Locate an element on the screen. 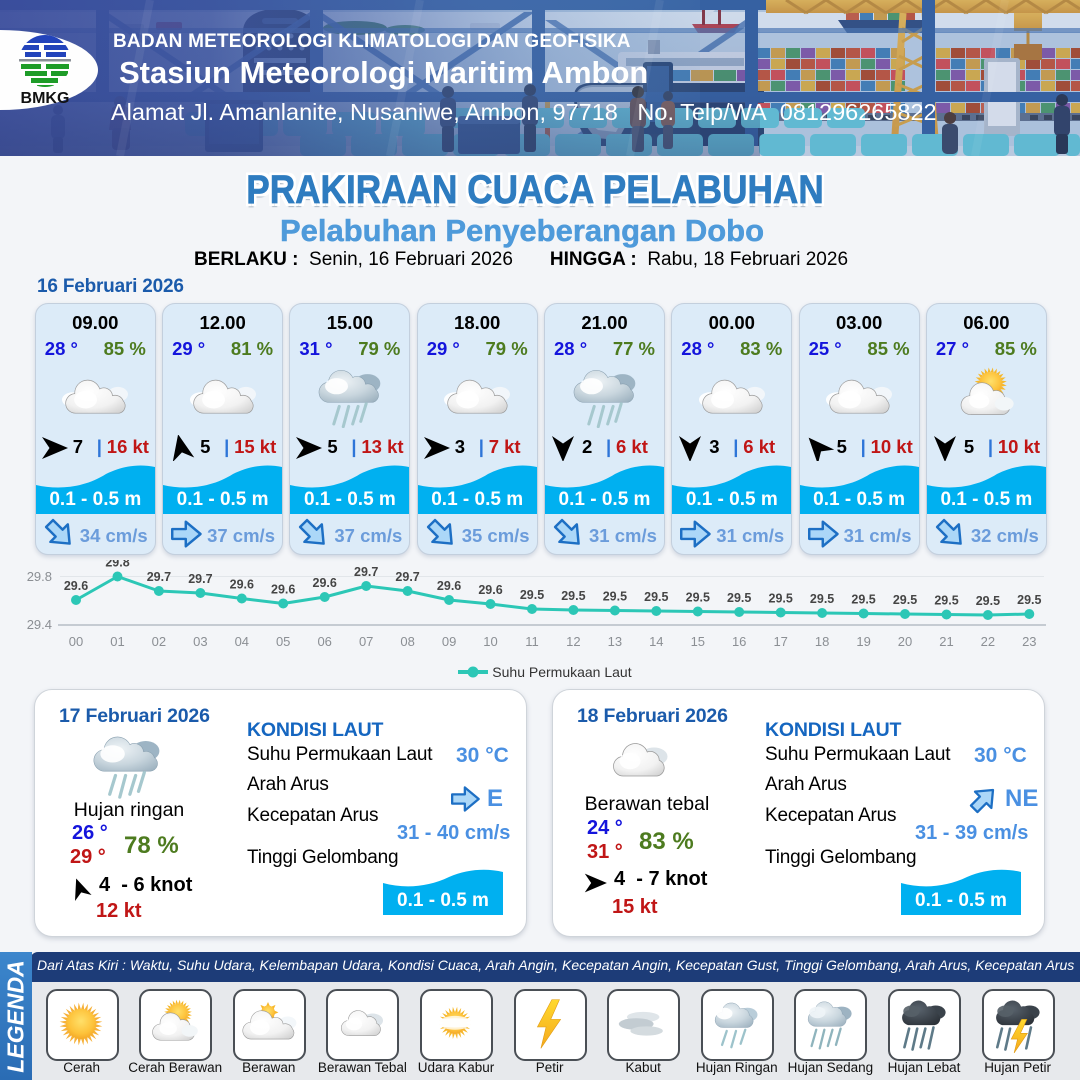 Image resolution: width=1080 pixels, height=1080 pixels. svg-text: 14 is located at coordinates (656, 641).